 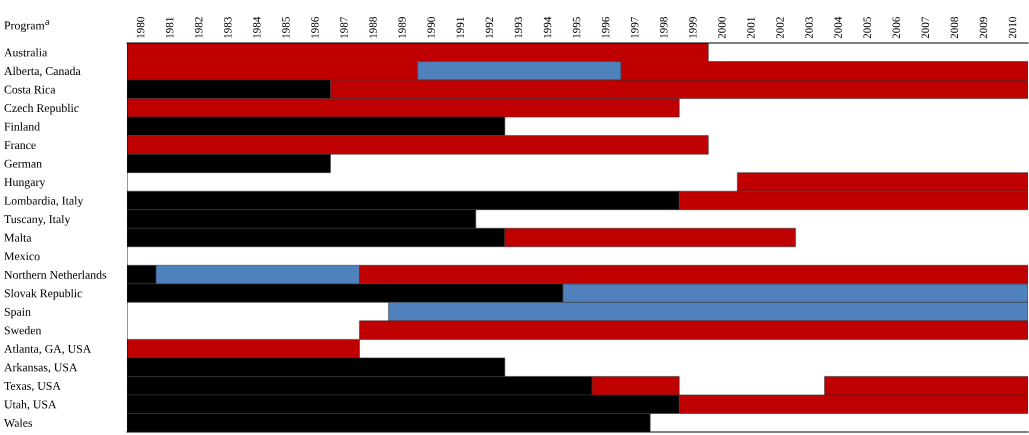 What do you see at coordinates (954, 28) in the screenshot?
I see `x-tick-label: 2008` at bounding box center [954, 28].